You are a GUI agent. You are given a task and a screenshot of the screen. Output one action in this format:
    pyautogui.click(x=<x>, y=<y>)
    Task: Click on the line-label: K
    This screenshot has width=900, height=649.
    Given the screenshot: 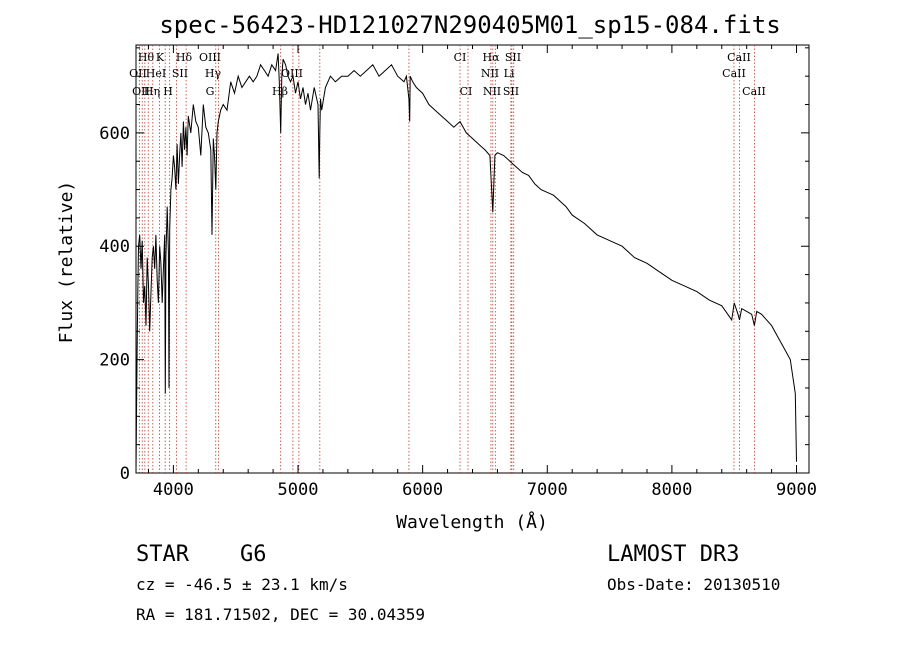 What is the action you would take?
    pyautogui.click(x=160, y=57)
    